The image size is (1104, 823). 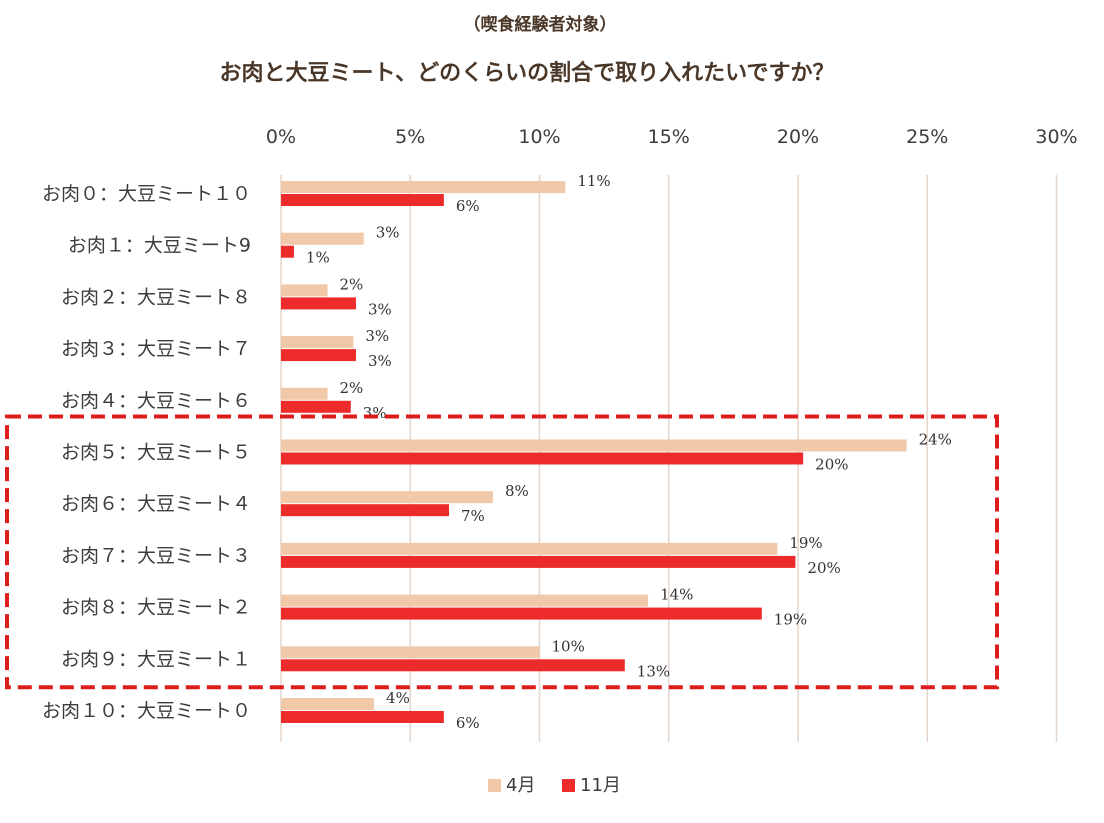 What do you see at coordinates (156, 349) in the screenshot?
I see `category-label: お肉３：大豆ミート７` at bounding box center [156, 349].